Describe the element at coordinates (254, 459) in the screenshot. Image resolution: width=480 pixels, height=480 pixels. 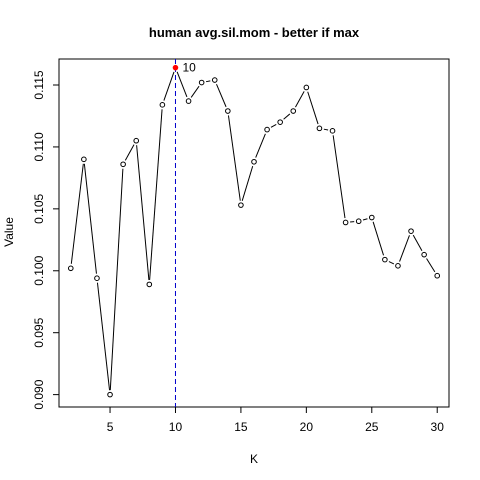
I see `x-axis-label: K` at that location.